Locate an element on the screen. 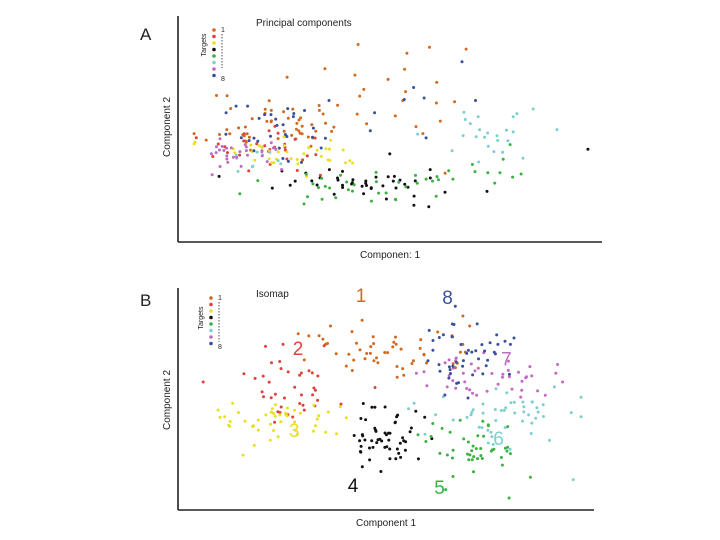  panel-a-legend-title: Targets is located at coordinates (204, 44).